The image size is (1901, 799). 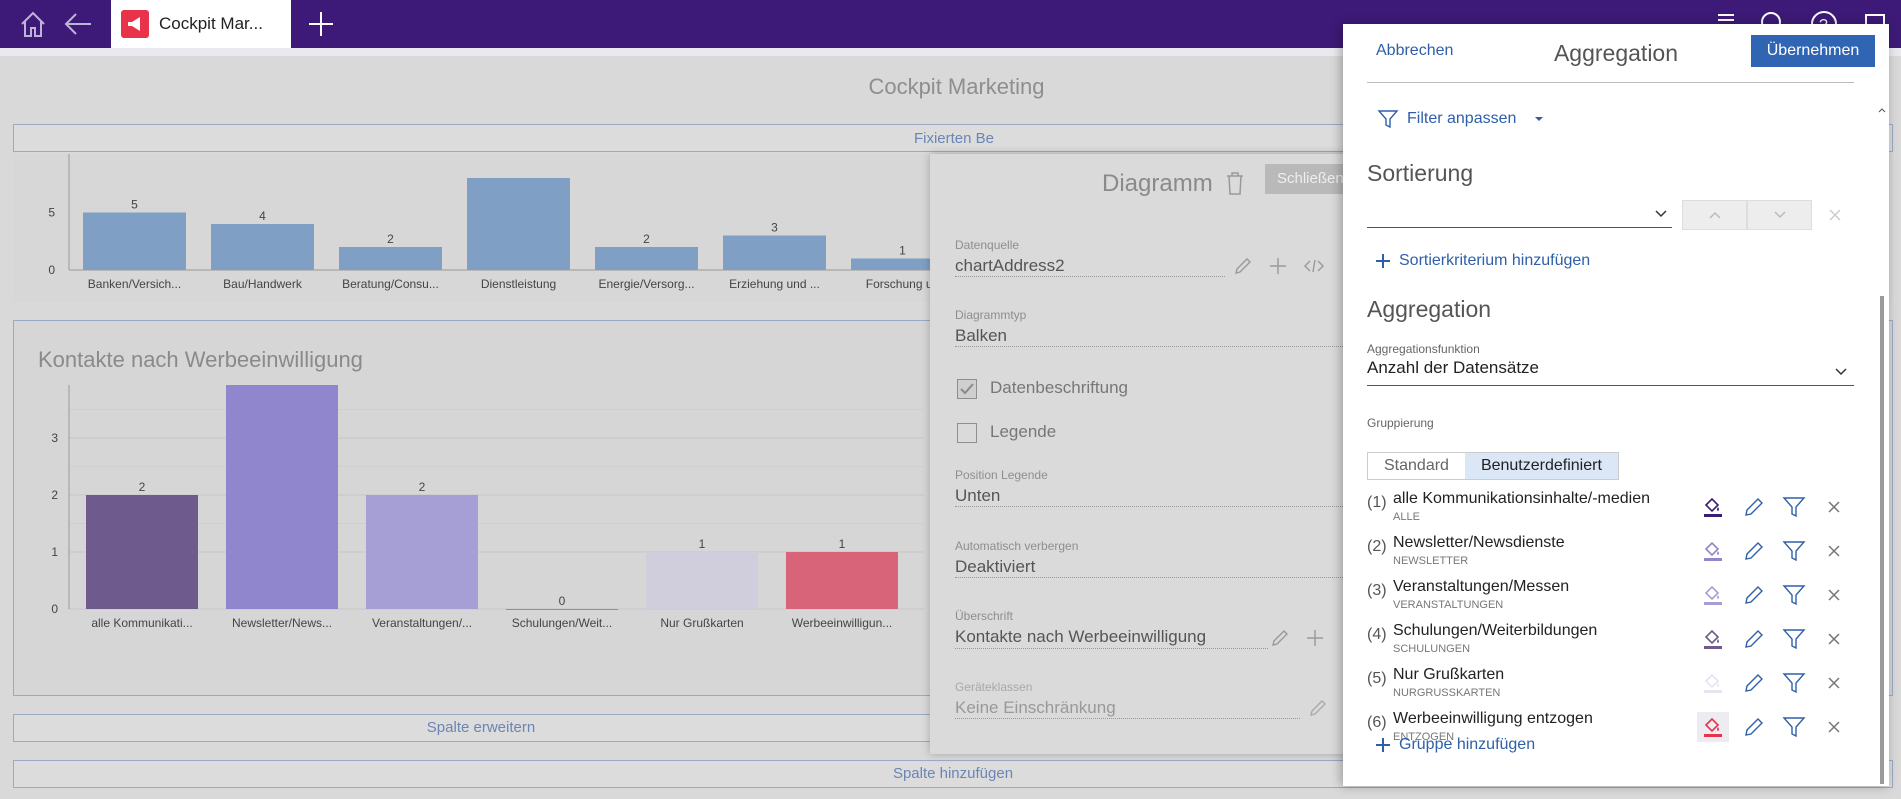 What do you see at coordinates (1235, 183) in the screenshot?
I see `trash-icon` at bounding box center [1235, 183].